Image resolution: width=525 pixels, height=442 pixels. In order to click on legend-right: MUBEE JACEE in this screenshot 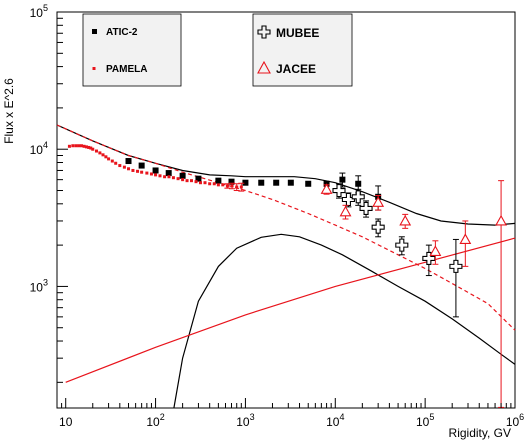, I will do `click(302, 50)`.